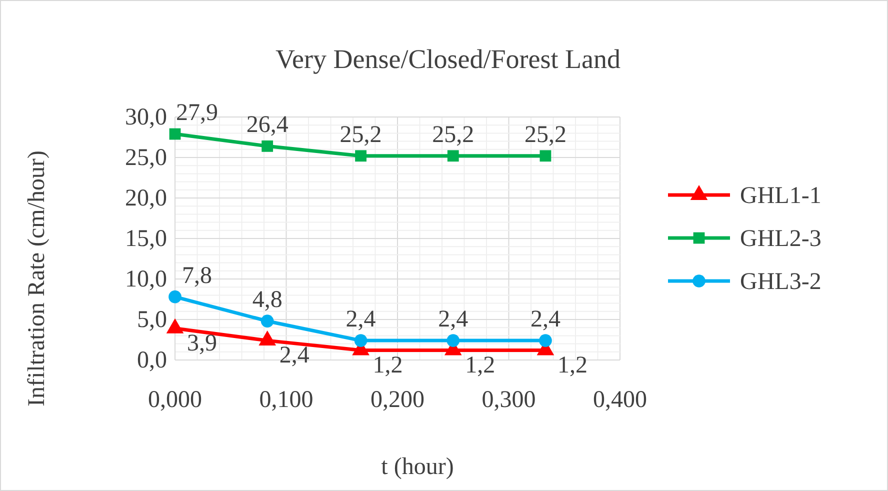 Image resolution: width=888 pixels, height=491 pixels. I want to click on y-tick-label: 30,0, so click(146, 117).